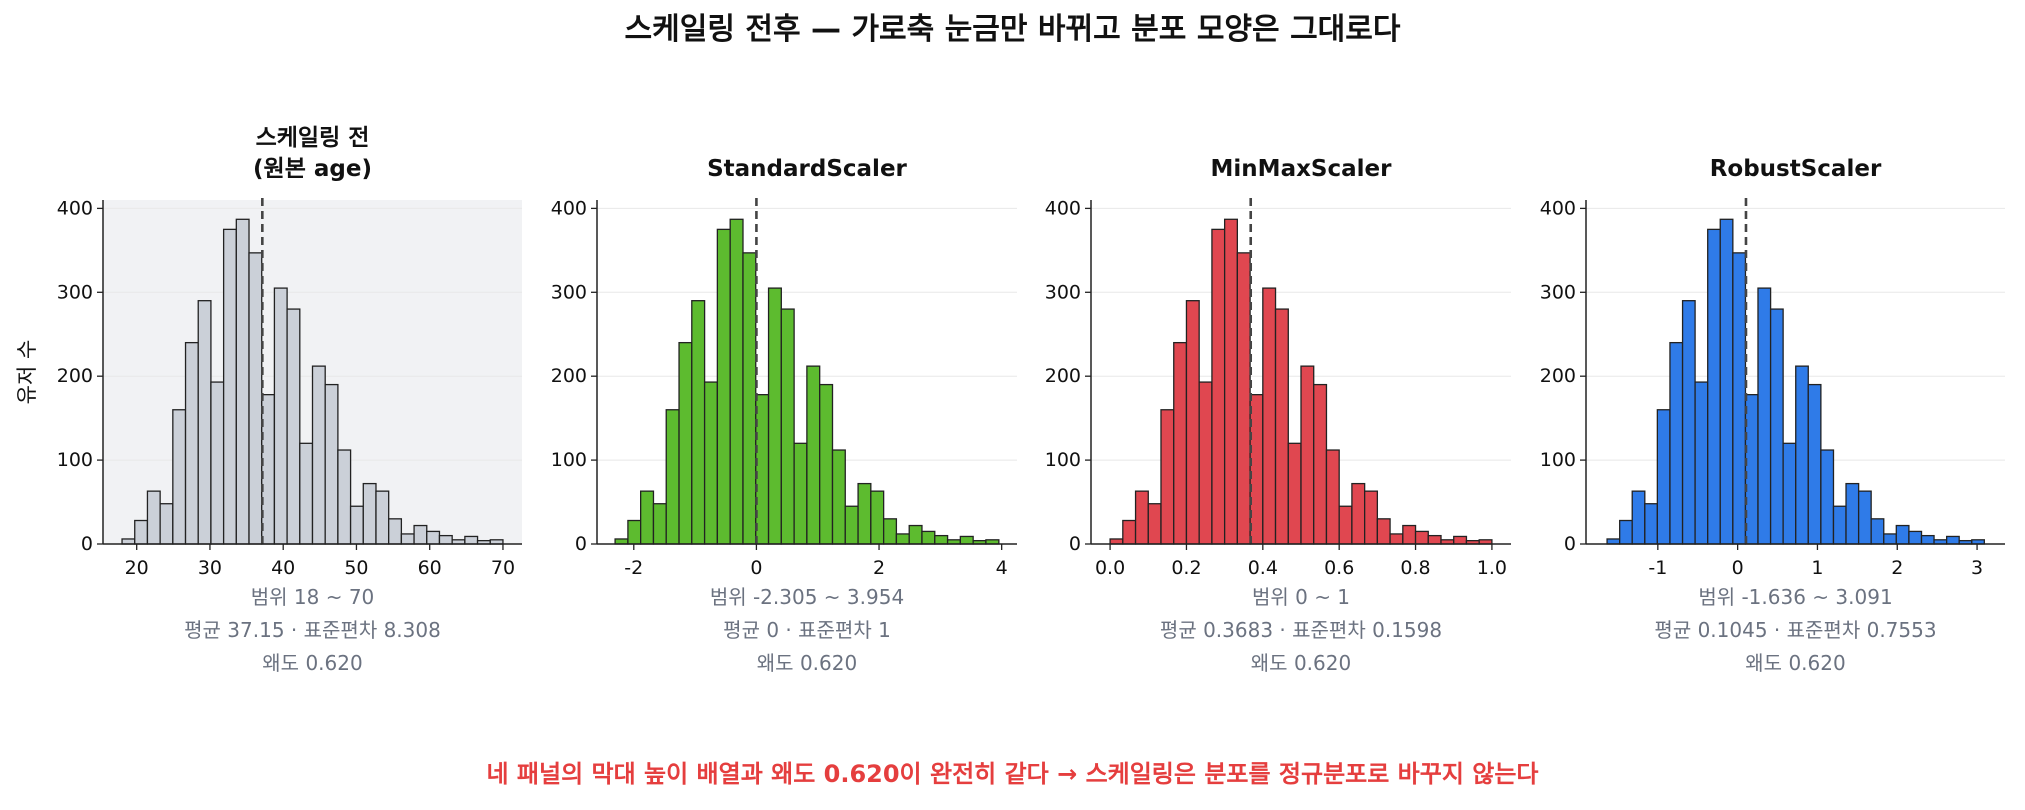 The image size is (2025, 810). Describe the element at coordinates (1302, 169) in the screenshot. I see `panel-title: MinMaxScaler` at that location.